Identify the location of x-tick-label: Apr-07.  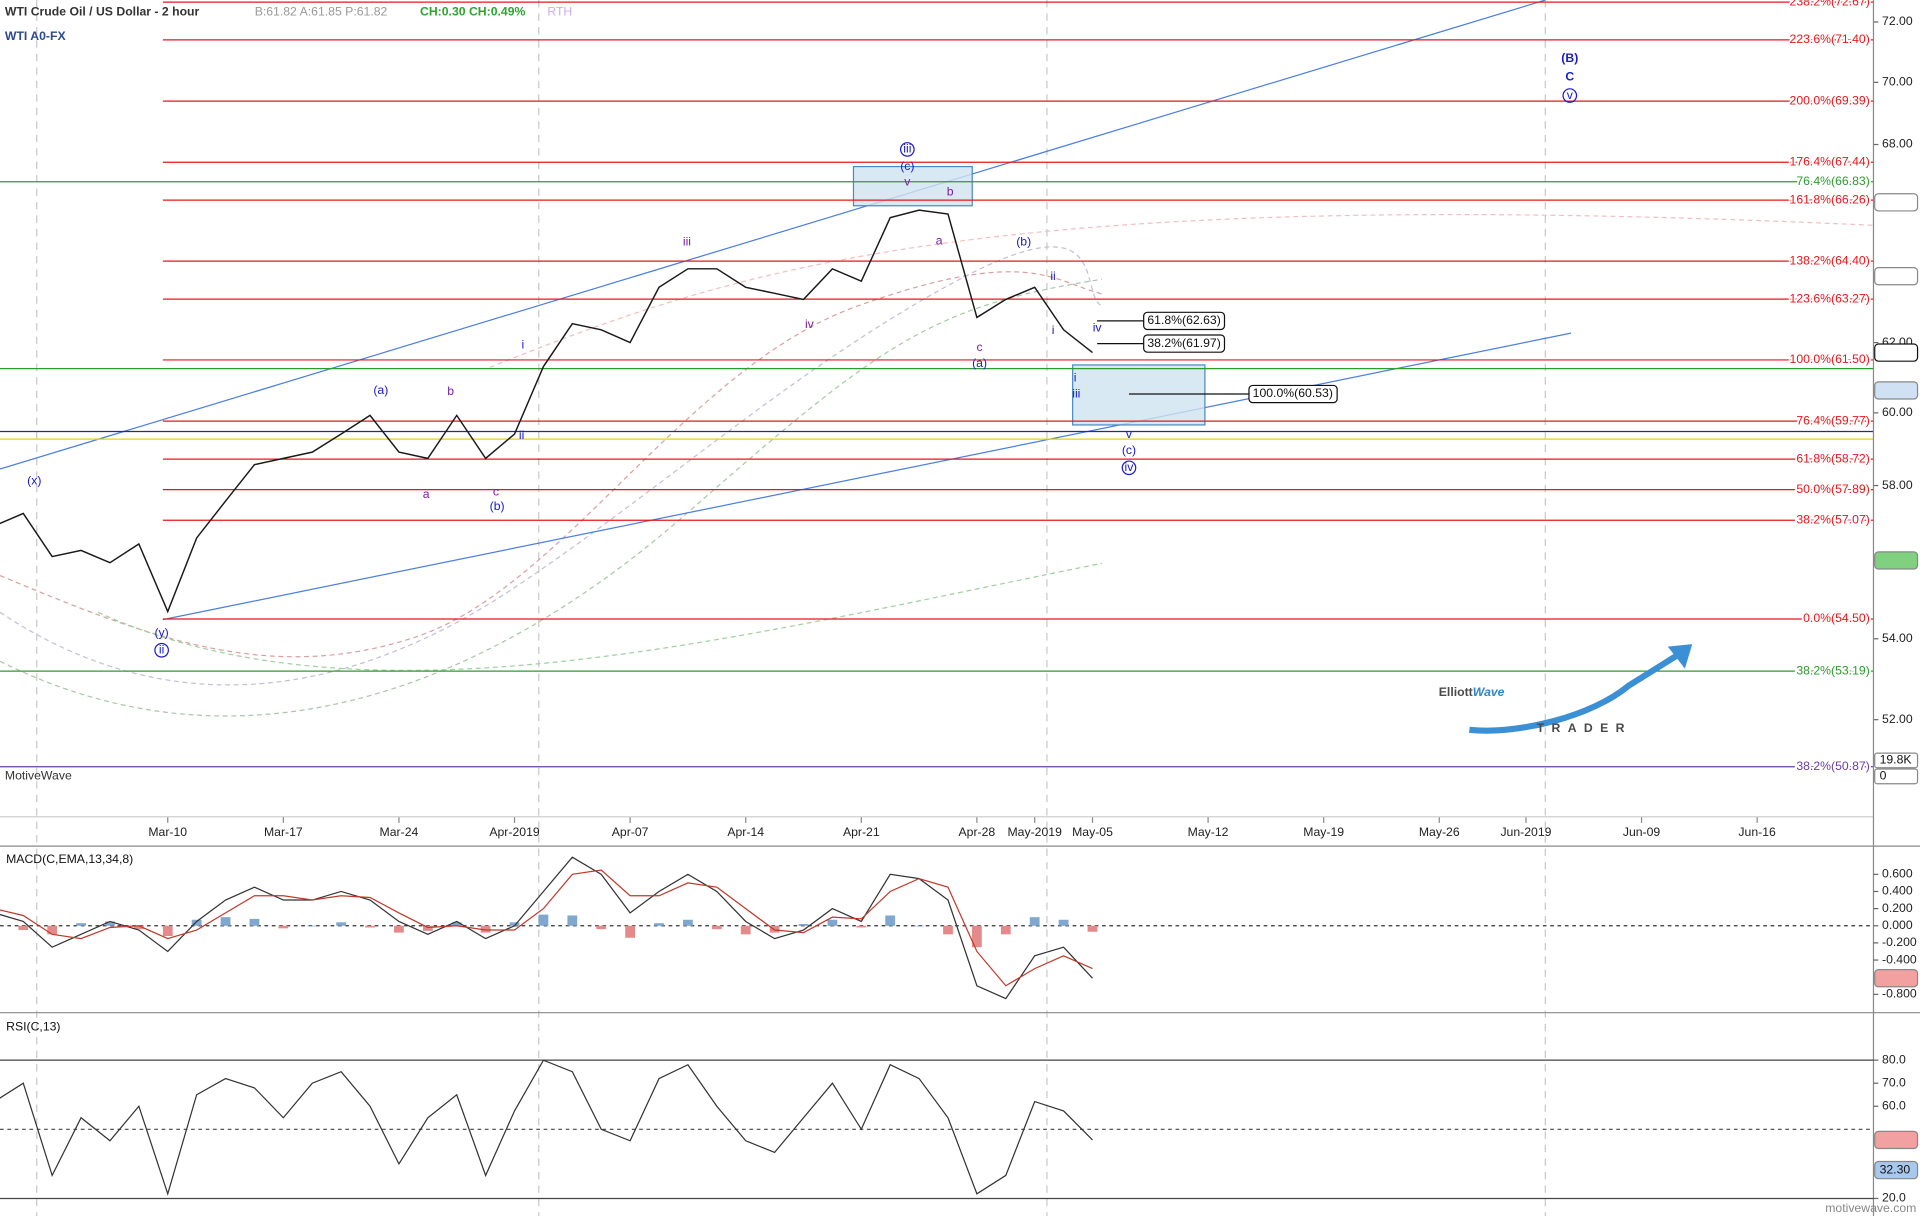
(630, 832).